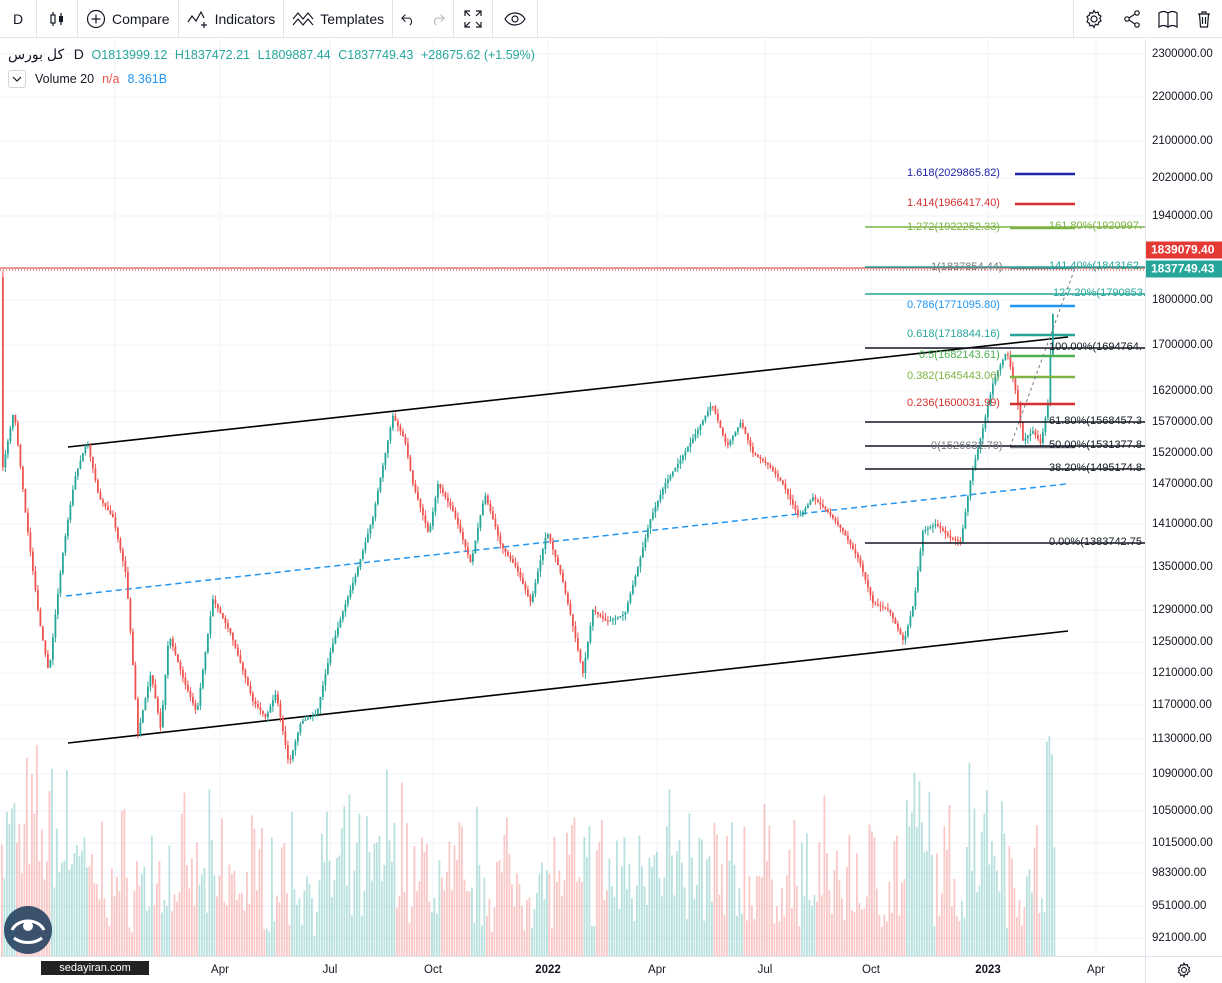  I want to click on undo-button, so click(408, 19).